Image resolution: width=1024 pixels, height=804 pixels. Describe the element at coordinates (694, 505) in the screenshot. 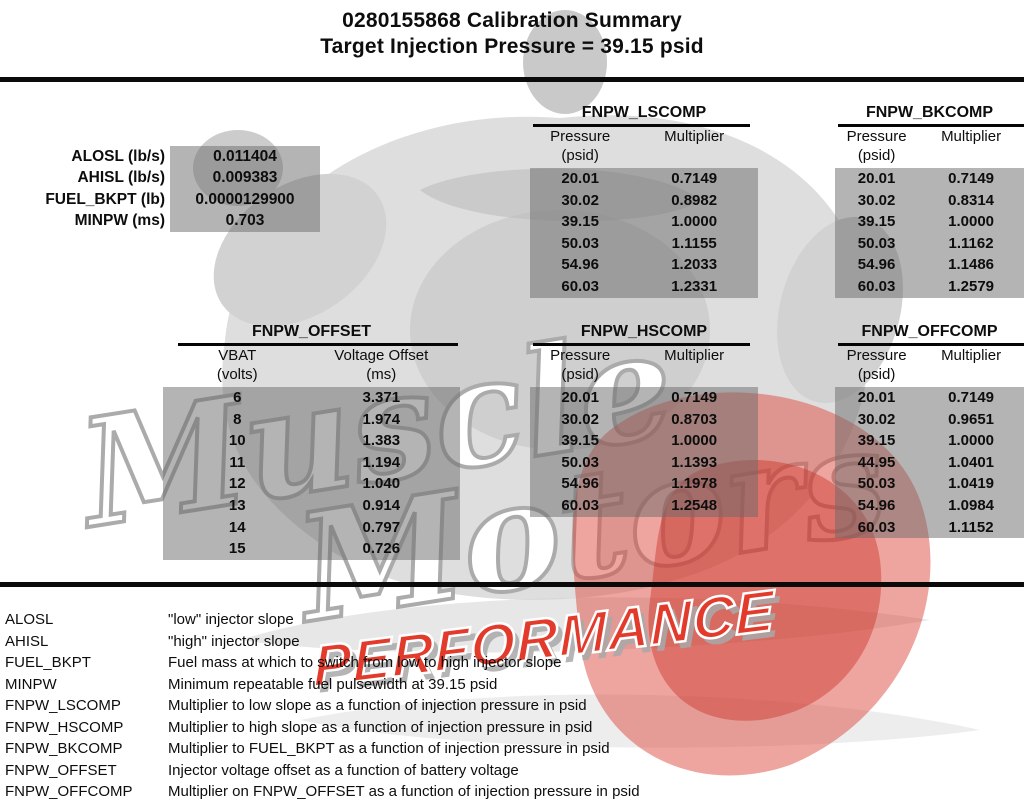

I see `multiplier-cell: 1.2548` at that location.